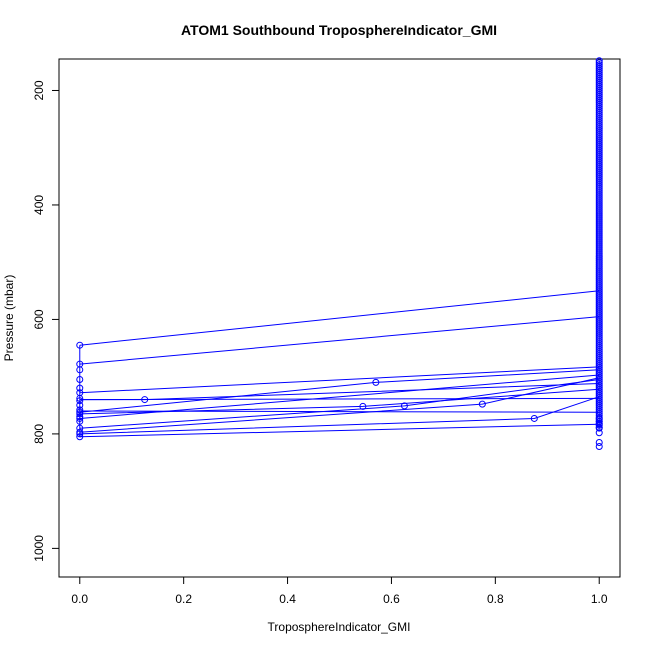 The height and width of the screenshot is (650, 650). What do you see at coordinates (287, 599) in the screenshot?
I see `x-tick-label: 0.4` at bounding box center [287, 599].